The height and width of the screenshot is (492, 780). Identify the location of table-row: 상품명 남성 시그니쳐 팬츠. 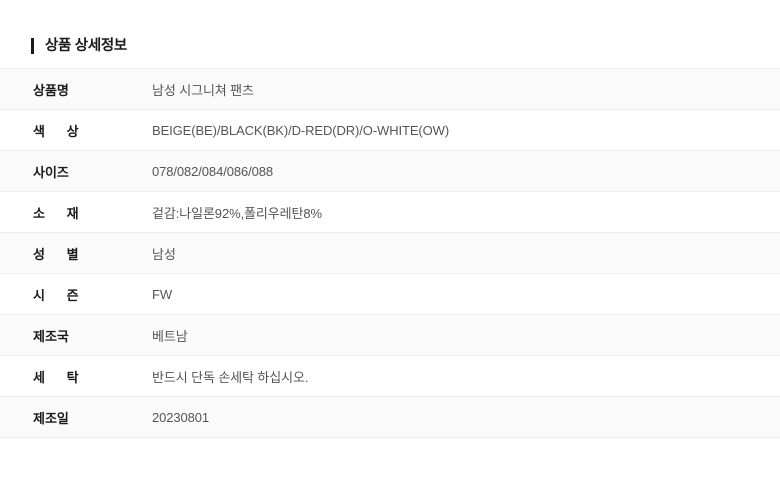
(390, 89).